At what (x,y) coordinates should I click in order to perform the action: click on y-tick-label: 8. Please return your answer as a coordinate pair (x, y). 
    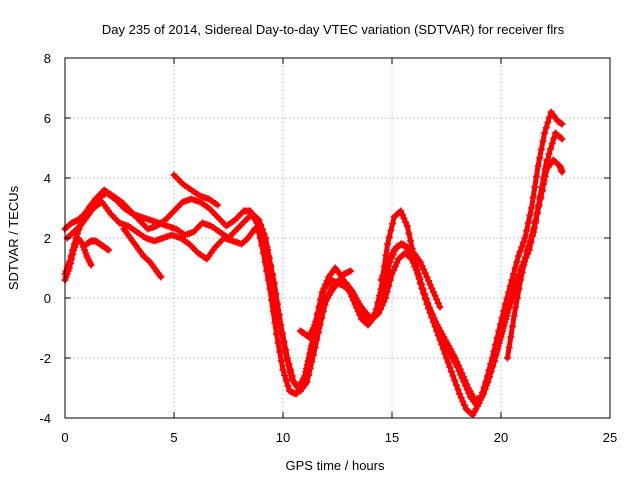
    Looking at the image, I should click on (47, 58).